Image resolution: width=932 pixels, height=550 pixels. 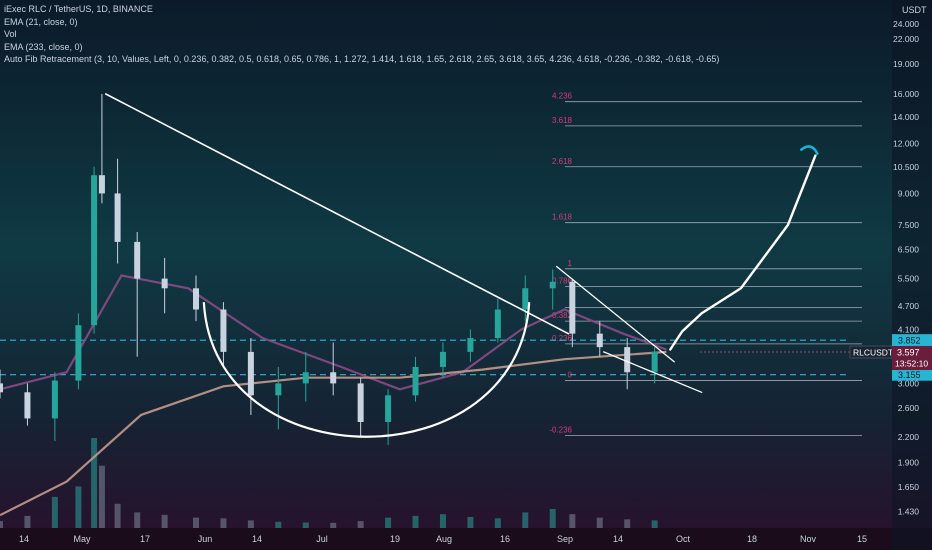 I want to click on price-tick-label: 7.500, so click(x=909, y=225).